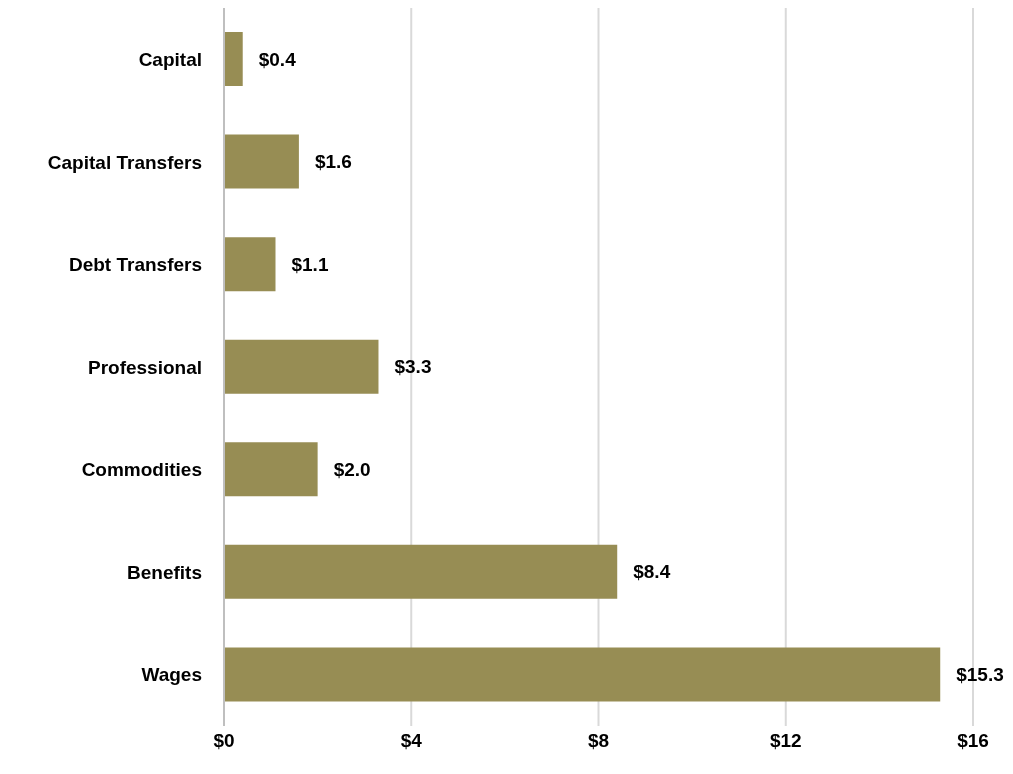 The width and height of the screenshot is (1013, 774). I want to click on y-tick-label: Debt Transfers, so click(135, 265).